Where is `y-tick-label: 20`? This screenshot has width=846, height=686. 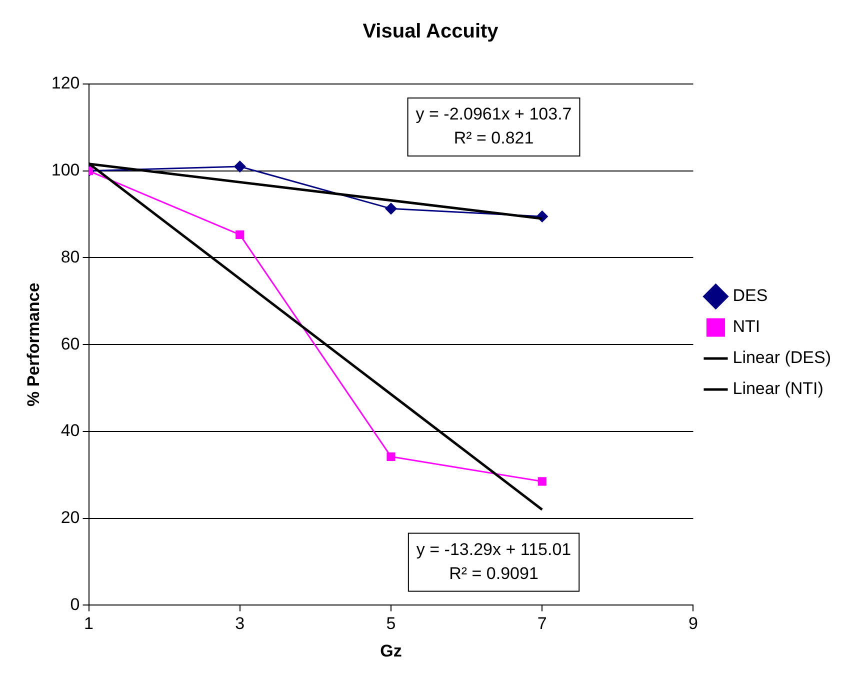
y-tick-label: 20 is located at coordinates (70, 518).